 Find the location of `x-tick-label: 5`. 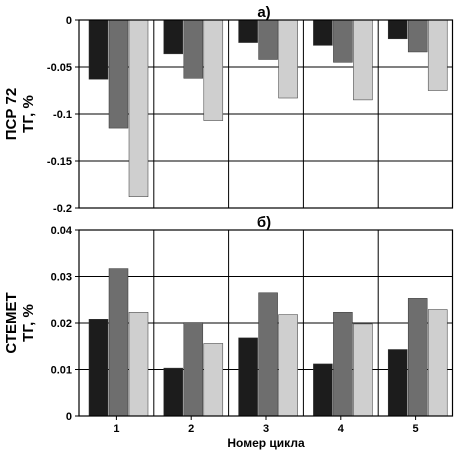

x-tick-label: 5 is located at coordinates (416, 429).